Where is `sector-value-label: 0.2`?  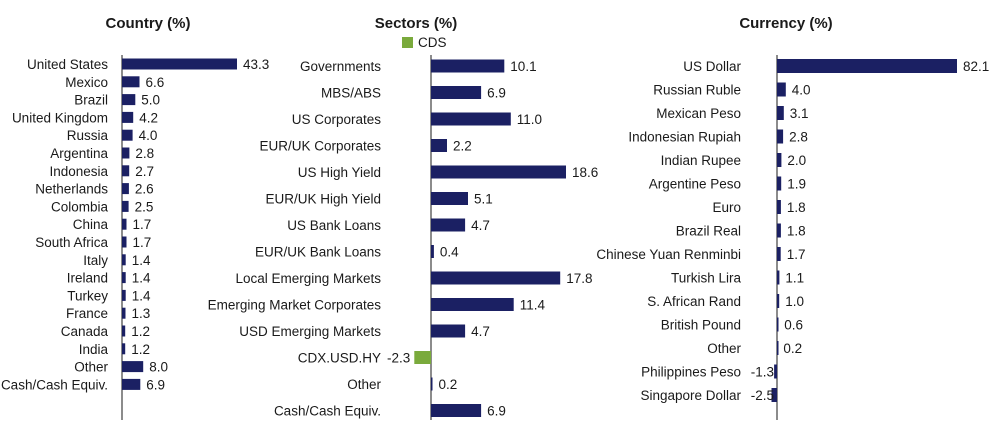 sector-value-label: 0.2 is located at coordinates (448, 384).